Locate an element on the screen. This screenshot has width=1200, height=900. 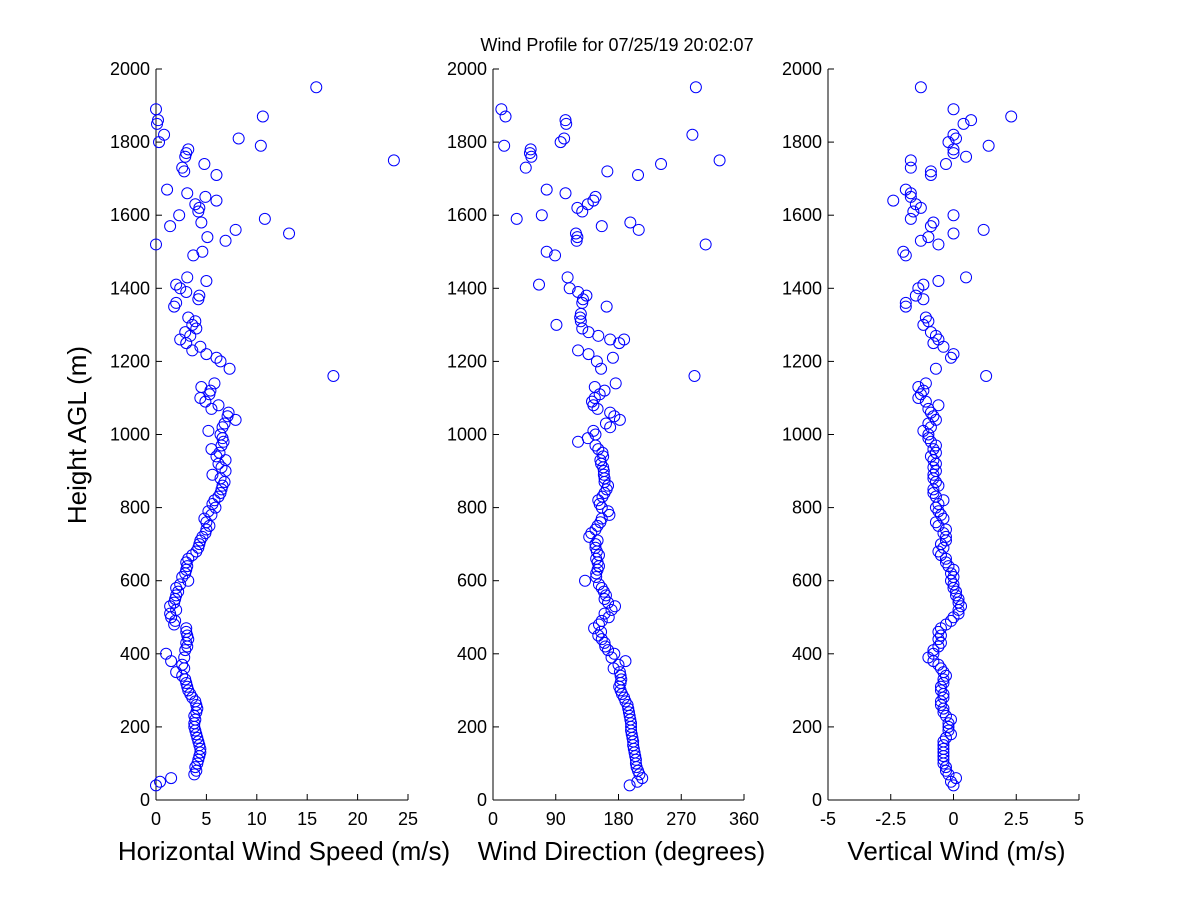
y-axis-label: Height AGL (m) is located at coordinates (77, 435).